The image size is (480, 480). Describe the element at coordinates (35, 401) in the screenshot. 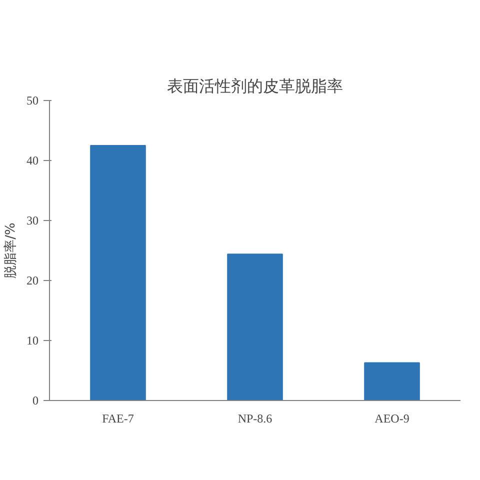

I see `y-tick-label: 0` at that location.